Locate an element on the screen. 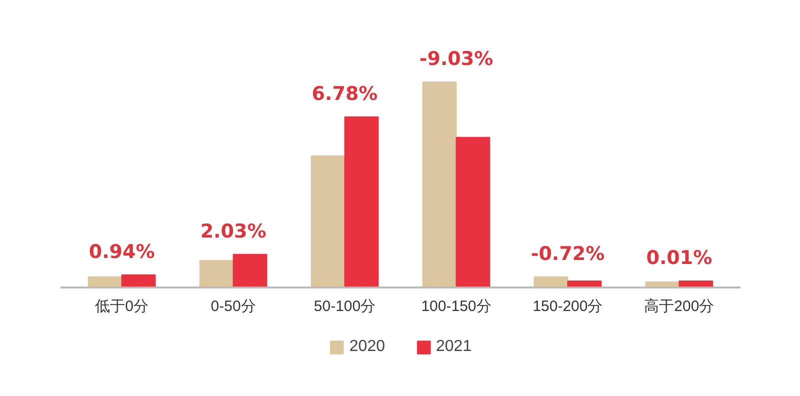 This screenshot has width=800, height=396. x-tick-label: 0-50分 is located at coordinates (233, 307).